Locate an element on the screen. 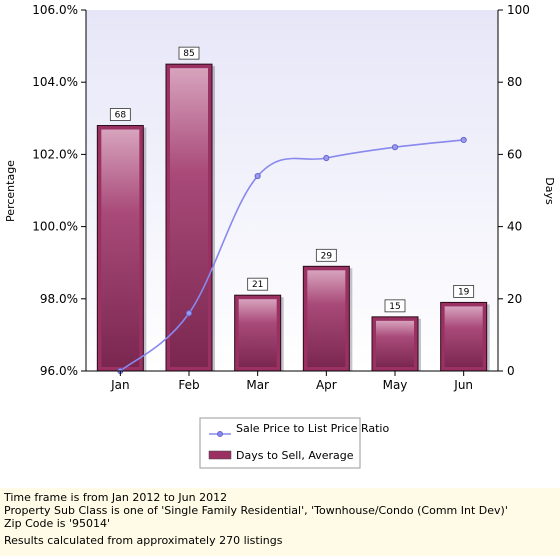  data-label: 68 is located at coordinates (121, 116).